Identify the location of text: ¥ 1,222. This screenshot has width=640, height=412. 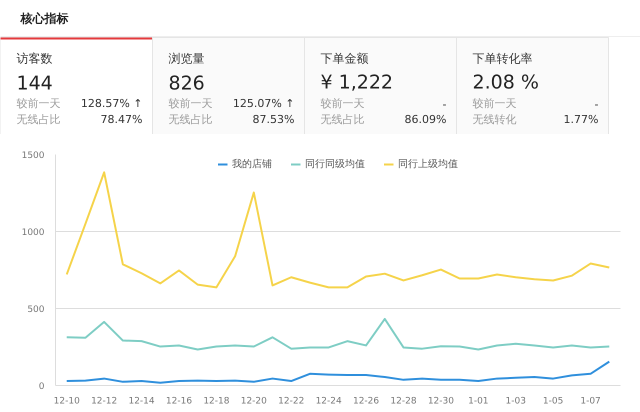
(357, 83).